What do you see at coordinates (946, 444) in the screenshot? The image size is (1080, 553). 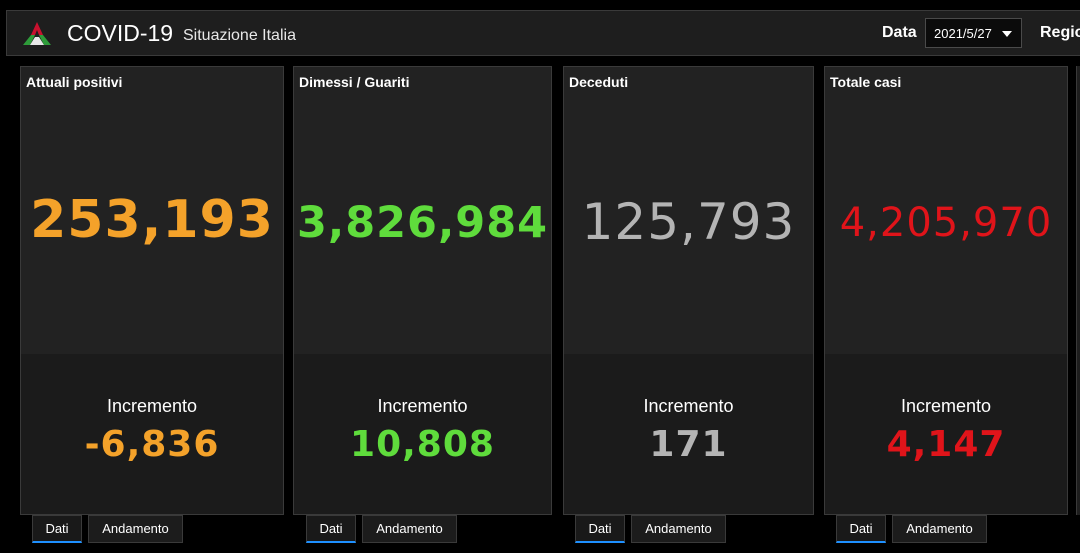 I see `increment-value: 4,147` at bounding box center [946, 444].